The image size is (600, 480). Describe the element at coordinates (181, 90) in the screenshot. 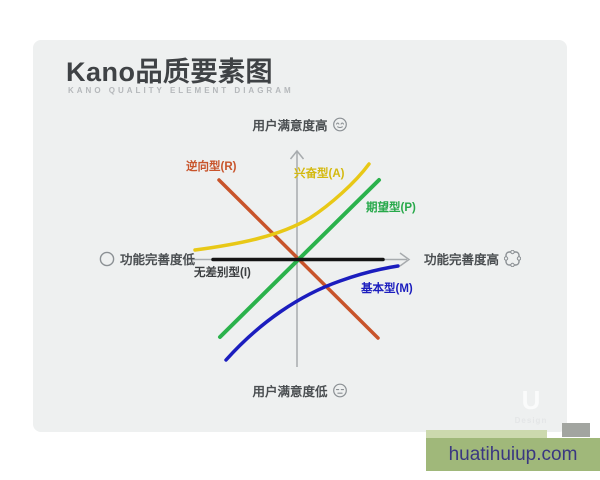

I see `page-subtitle: KANO QUALITY ELEMENT DIAGRAM` at that location.